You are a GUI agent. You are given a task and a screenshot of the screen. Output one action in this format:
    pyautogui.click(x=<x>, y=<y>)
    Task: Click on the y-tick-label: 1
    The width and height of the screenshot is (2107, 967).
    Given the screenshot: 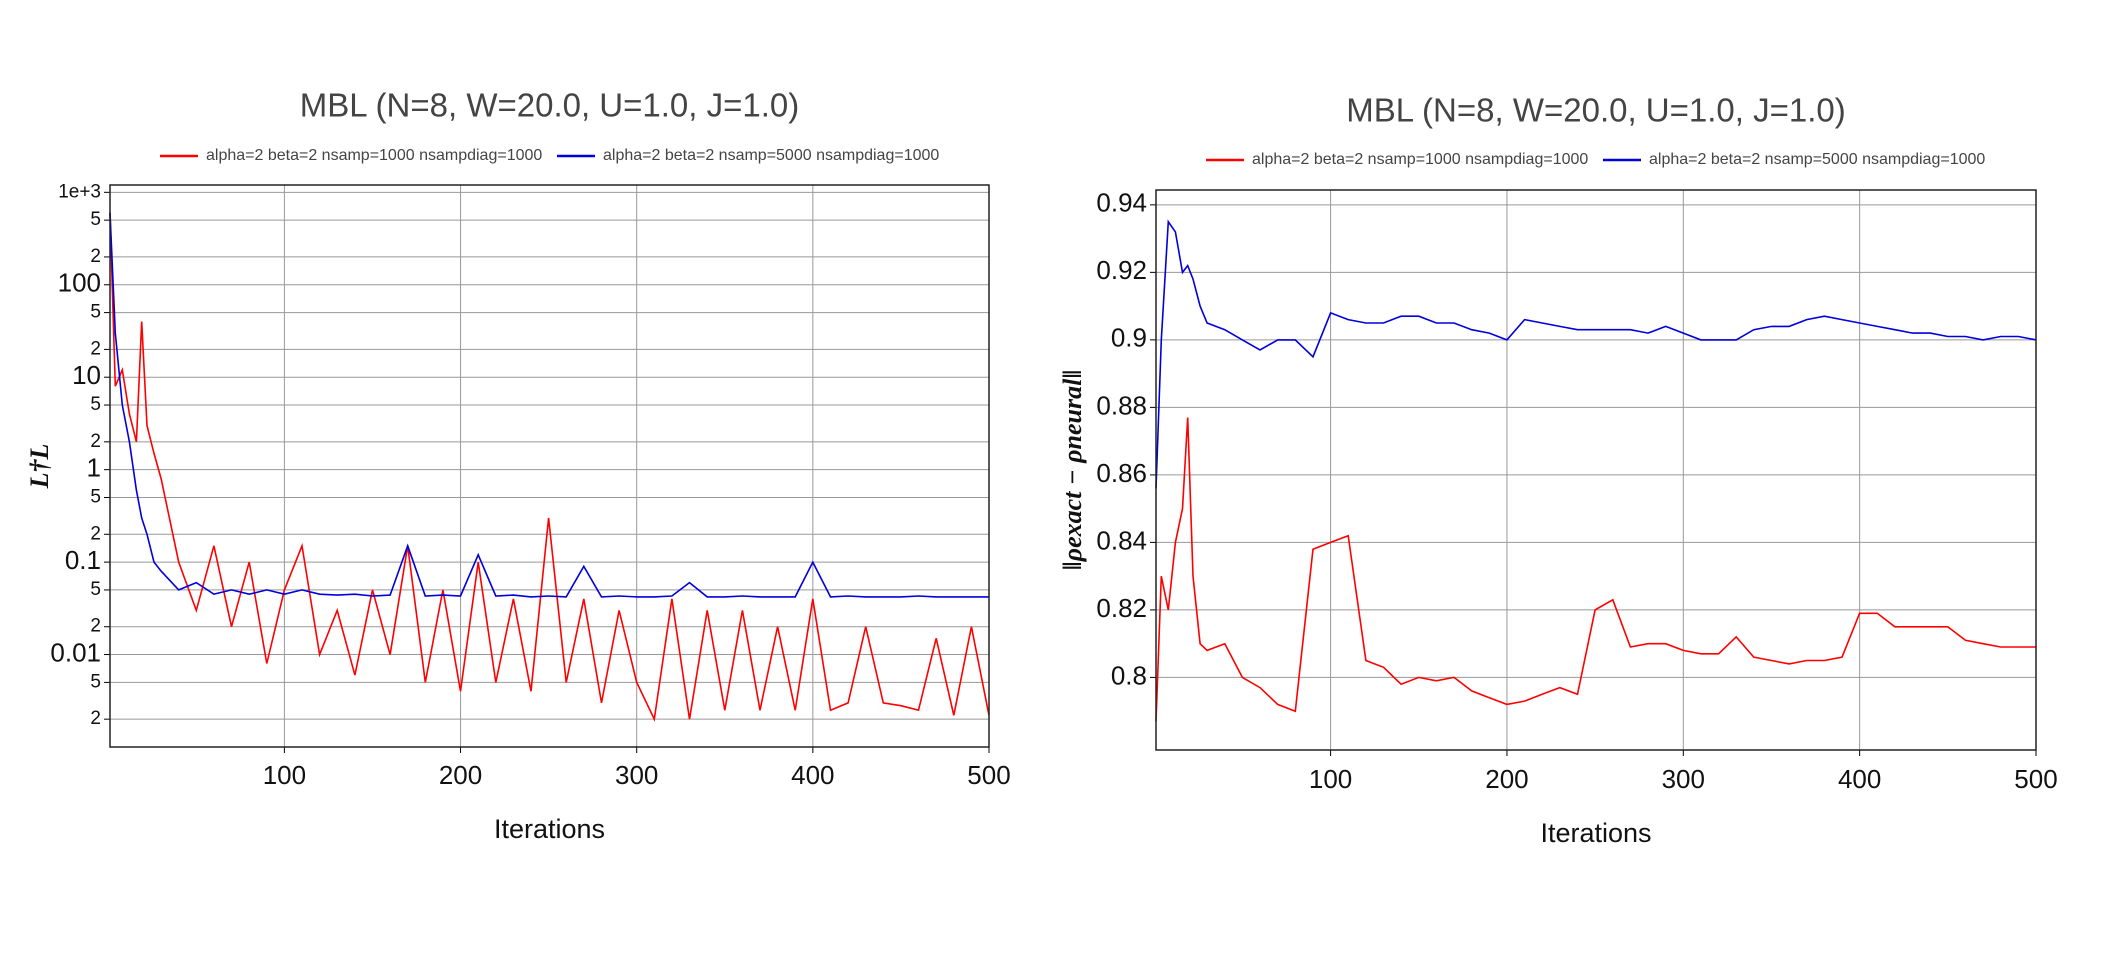 What is the action you would take?
    pyautogui.click(x=94, y=468)
    